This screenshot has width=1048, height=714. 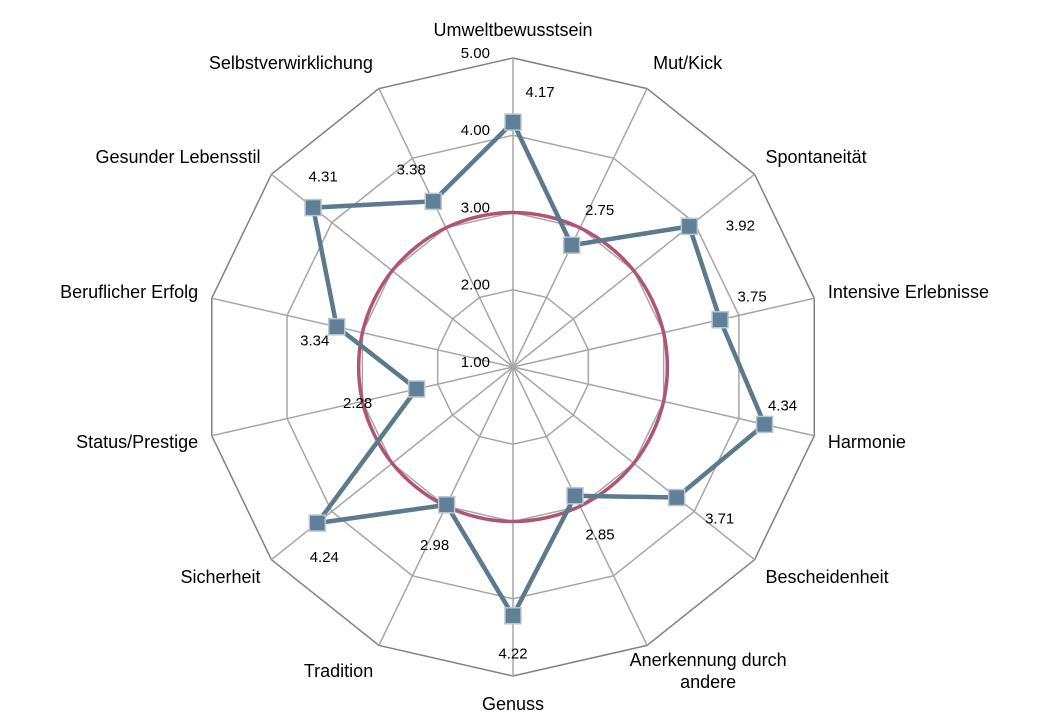 What do you see at coordinates (782, 405) in the screenshot?
I see `data-label: 4.34` at bounding box center [782, 405].